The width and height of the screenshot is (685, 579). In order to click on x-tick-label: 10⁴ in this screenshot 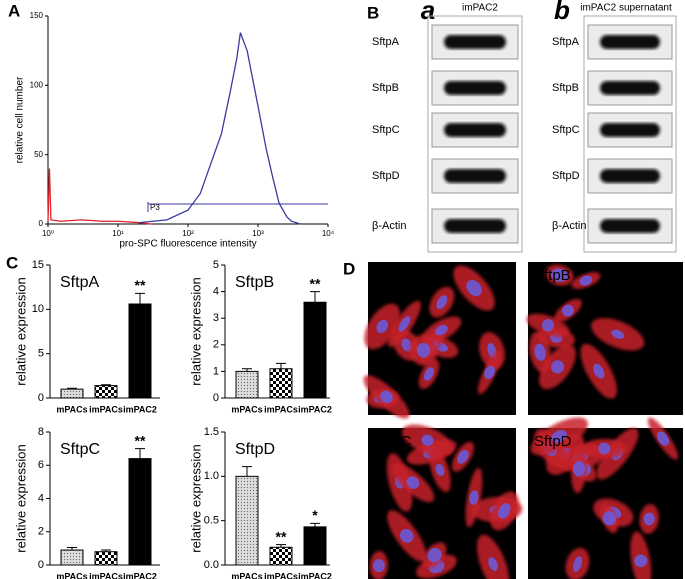, I will do `click(328, 233)`.